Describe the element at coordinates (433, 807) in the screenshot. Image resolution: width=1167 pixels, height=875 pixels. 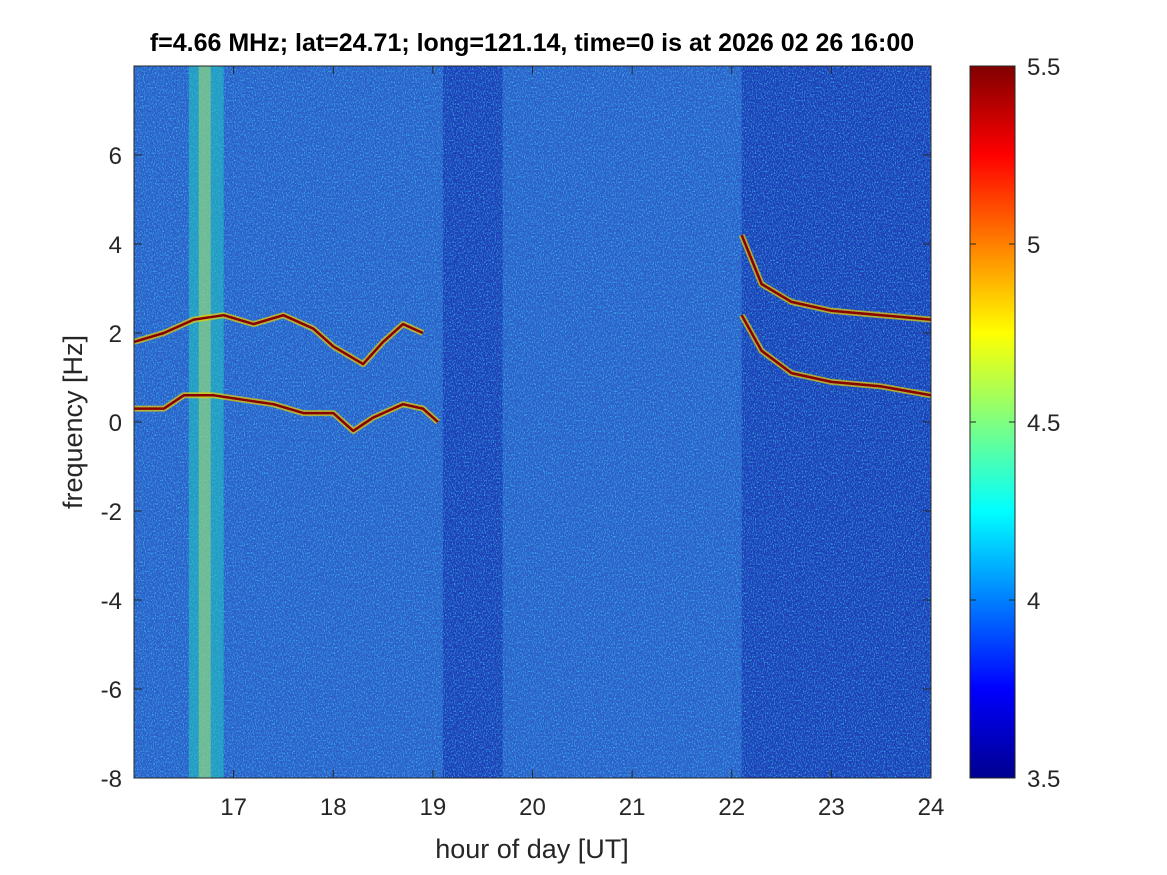
I see `x-tick-label: 19` at that location.